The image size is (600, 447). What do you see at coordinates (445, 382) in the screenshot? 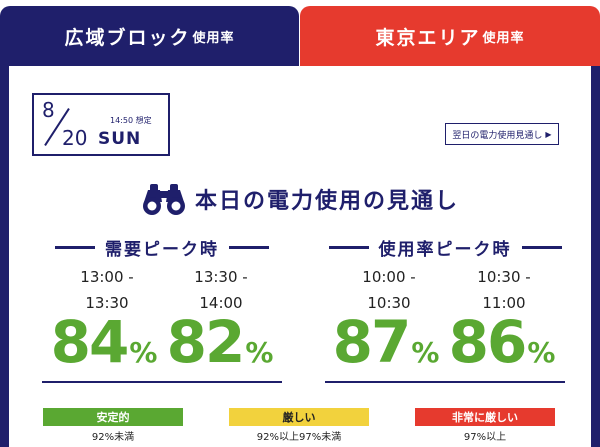
I see `usage-section-underline` at bounding box center [445, 382].